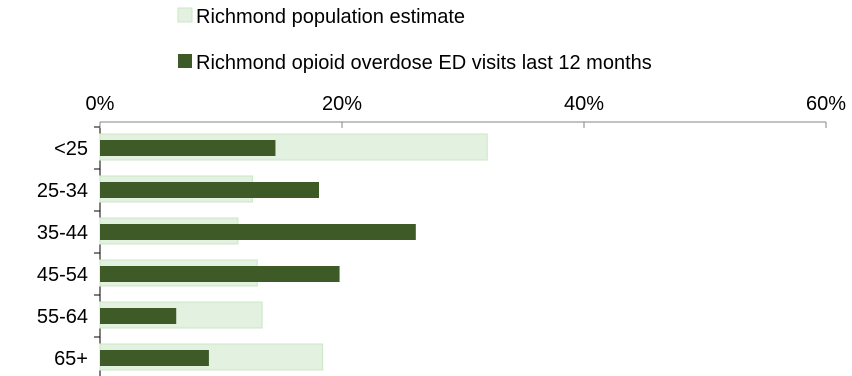 The height and width of the screenshot is (376, 852). Describe the element at coordinates (71, 359) in the screenshot. I see `y-tick-label: 65+` at that location.